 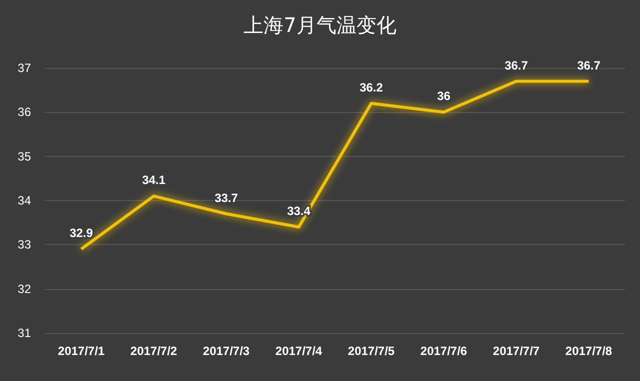 What do you see at coordinates (25, 333) in the screenshot?
I see `y-tick-label: 31` at bounding box center [25, 333].